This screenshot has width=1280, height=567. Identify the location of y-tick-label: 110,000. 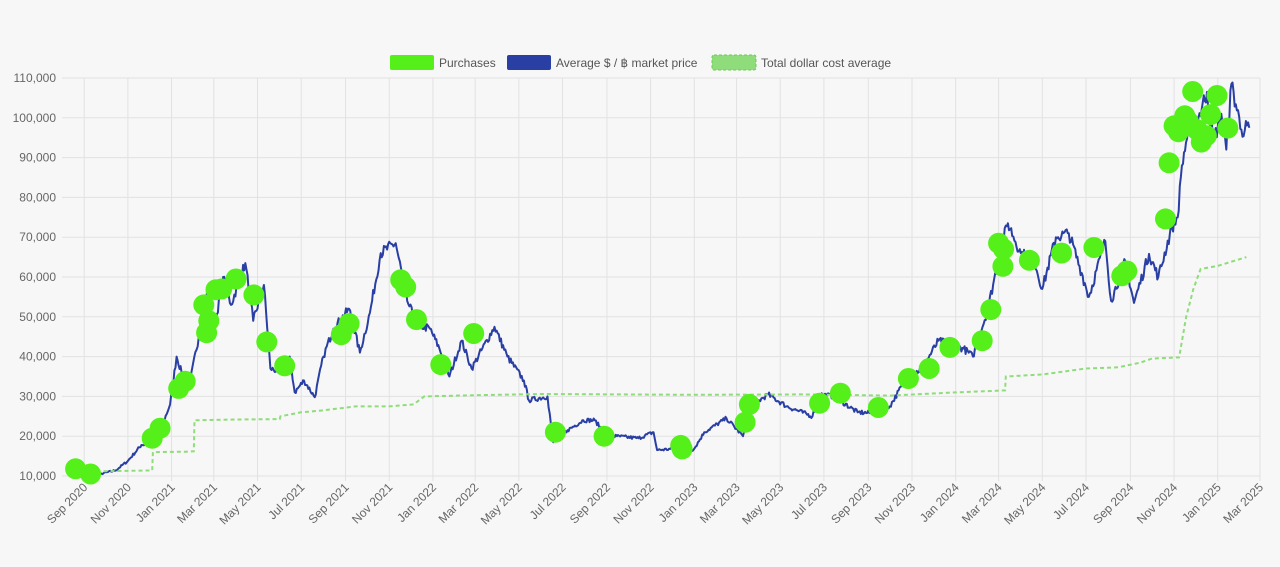
(35, 78).